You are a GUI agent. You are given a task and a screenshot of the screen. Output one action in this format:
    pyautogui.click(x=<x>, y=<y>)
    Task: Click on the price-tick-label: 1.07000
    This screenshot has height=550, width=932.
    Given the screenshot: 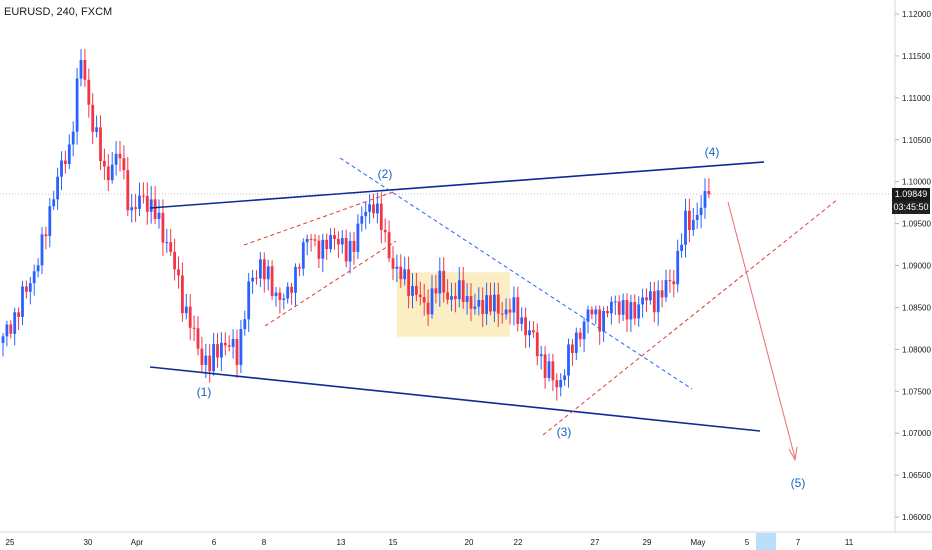 What is the action you would take?
    pyautogui.click(x=916, y=433)
    